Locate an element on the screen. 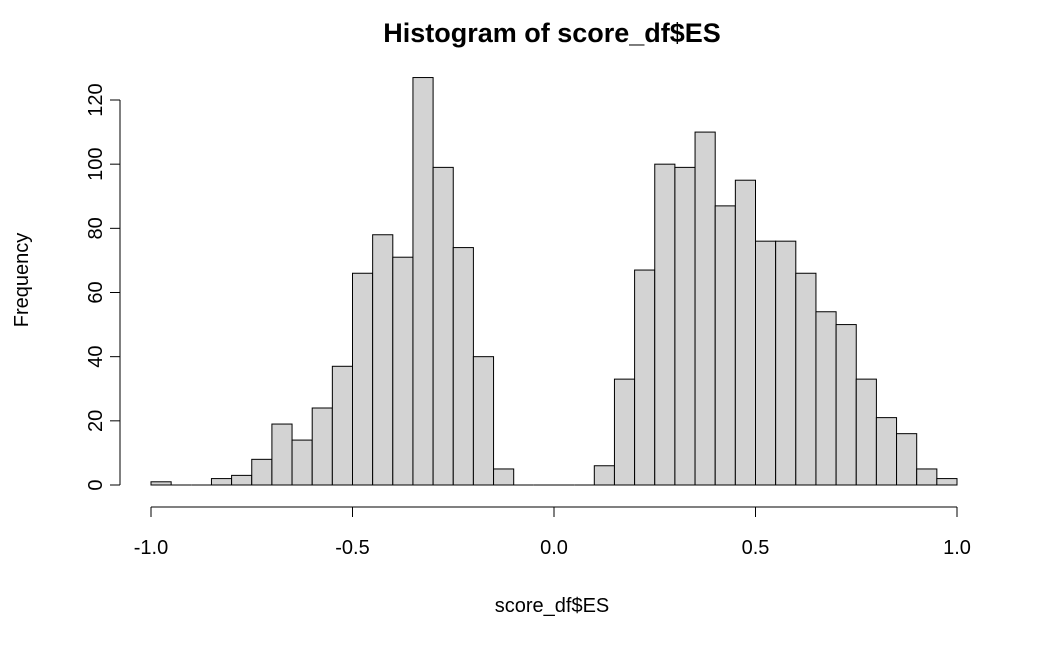  x-tick-label: 1.0 is located at coordinates (957, 548).